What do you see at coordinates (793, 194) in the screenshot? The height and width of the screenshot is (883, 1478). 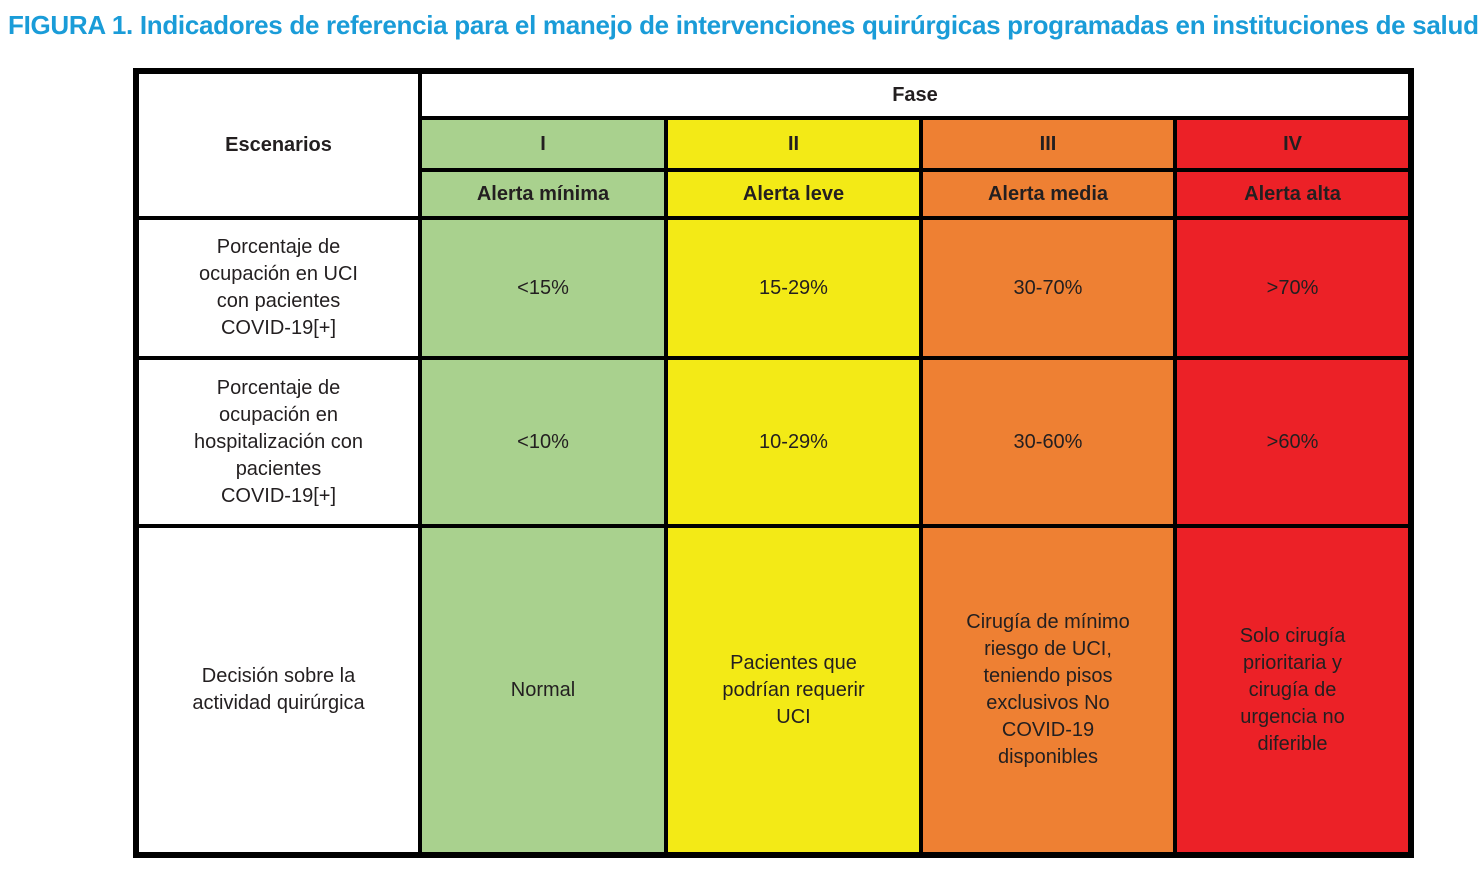 I see `alert-level-2: Alerta leve` at bounding box center [793, 194].